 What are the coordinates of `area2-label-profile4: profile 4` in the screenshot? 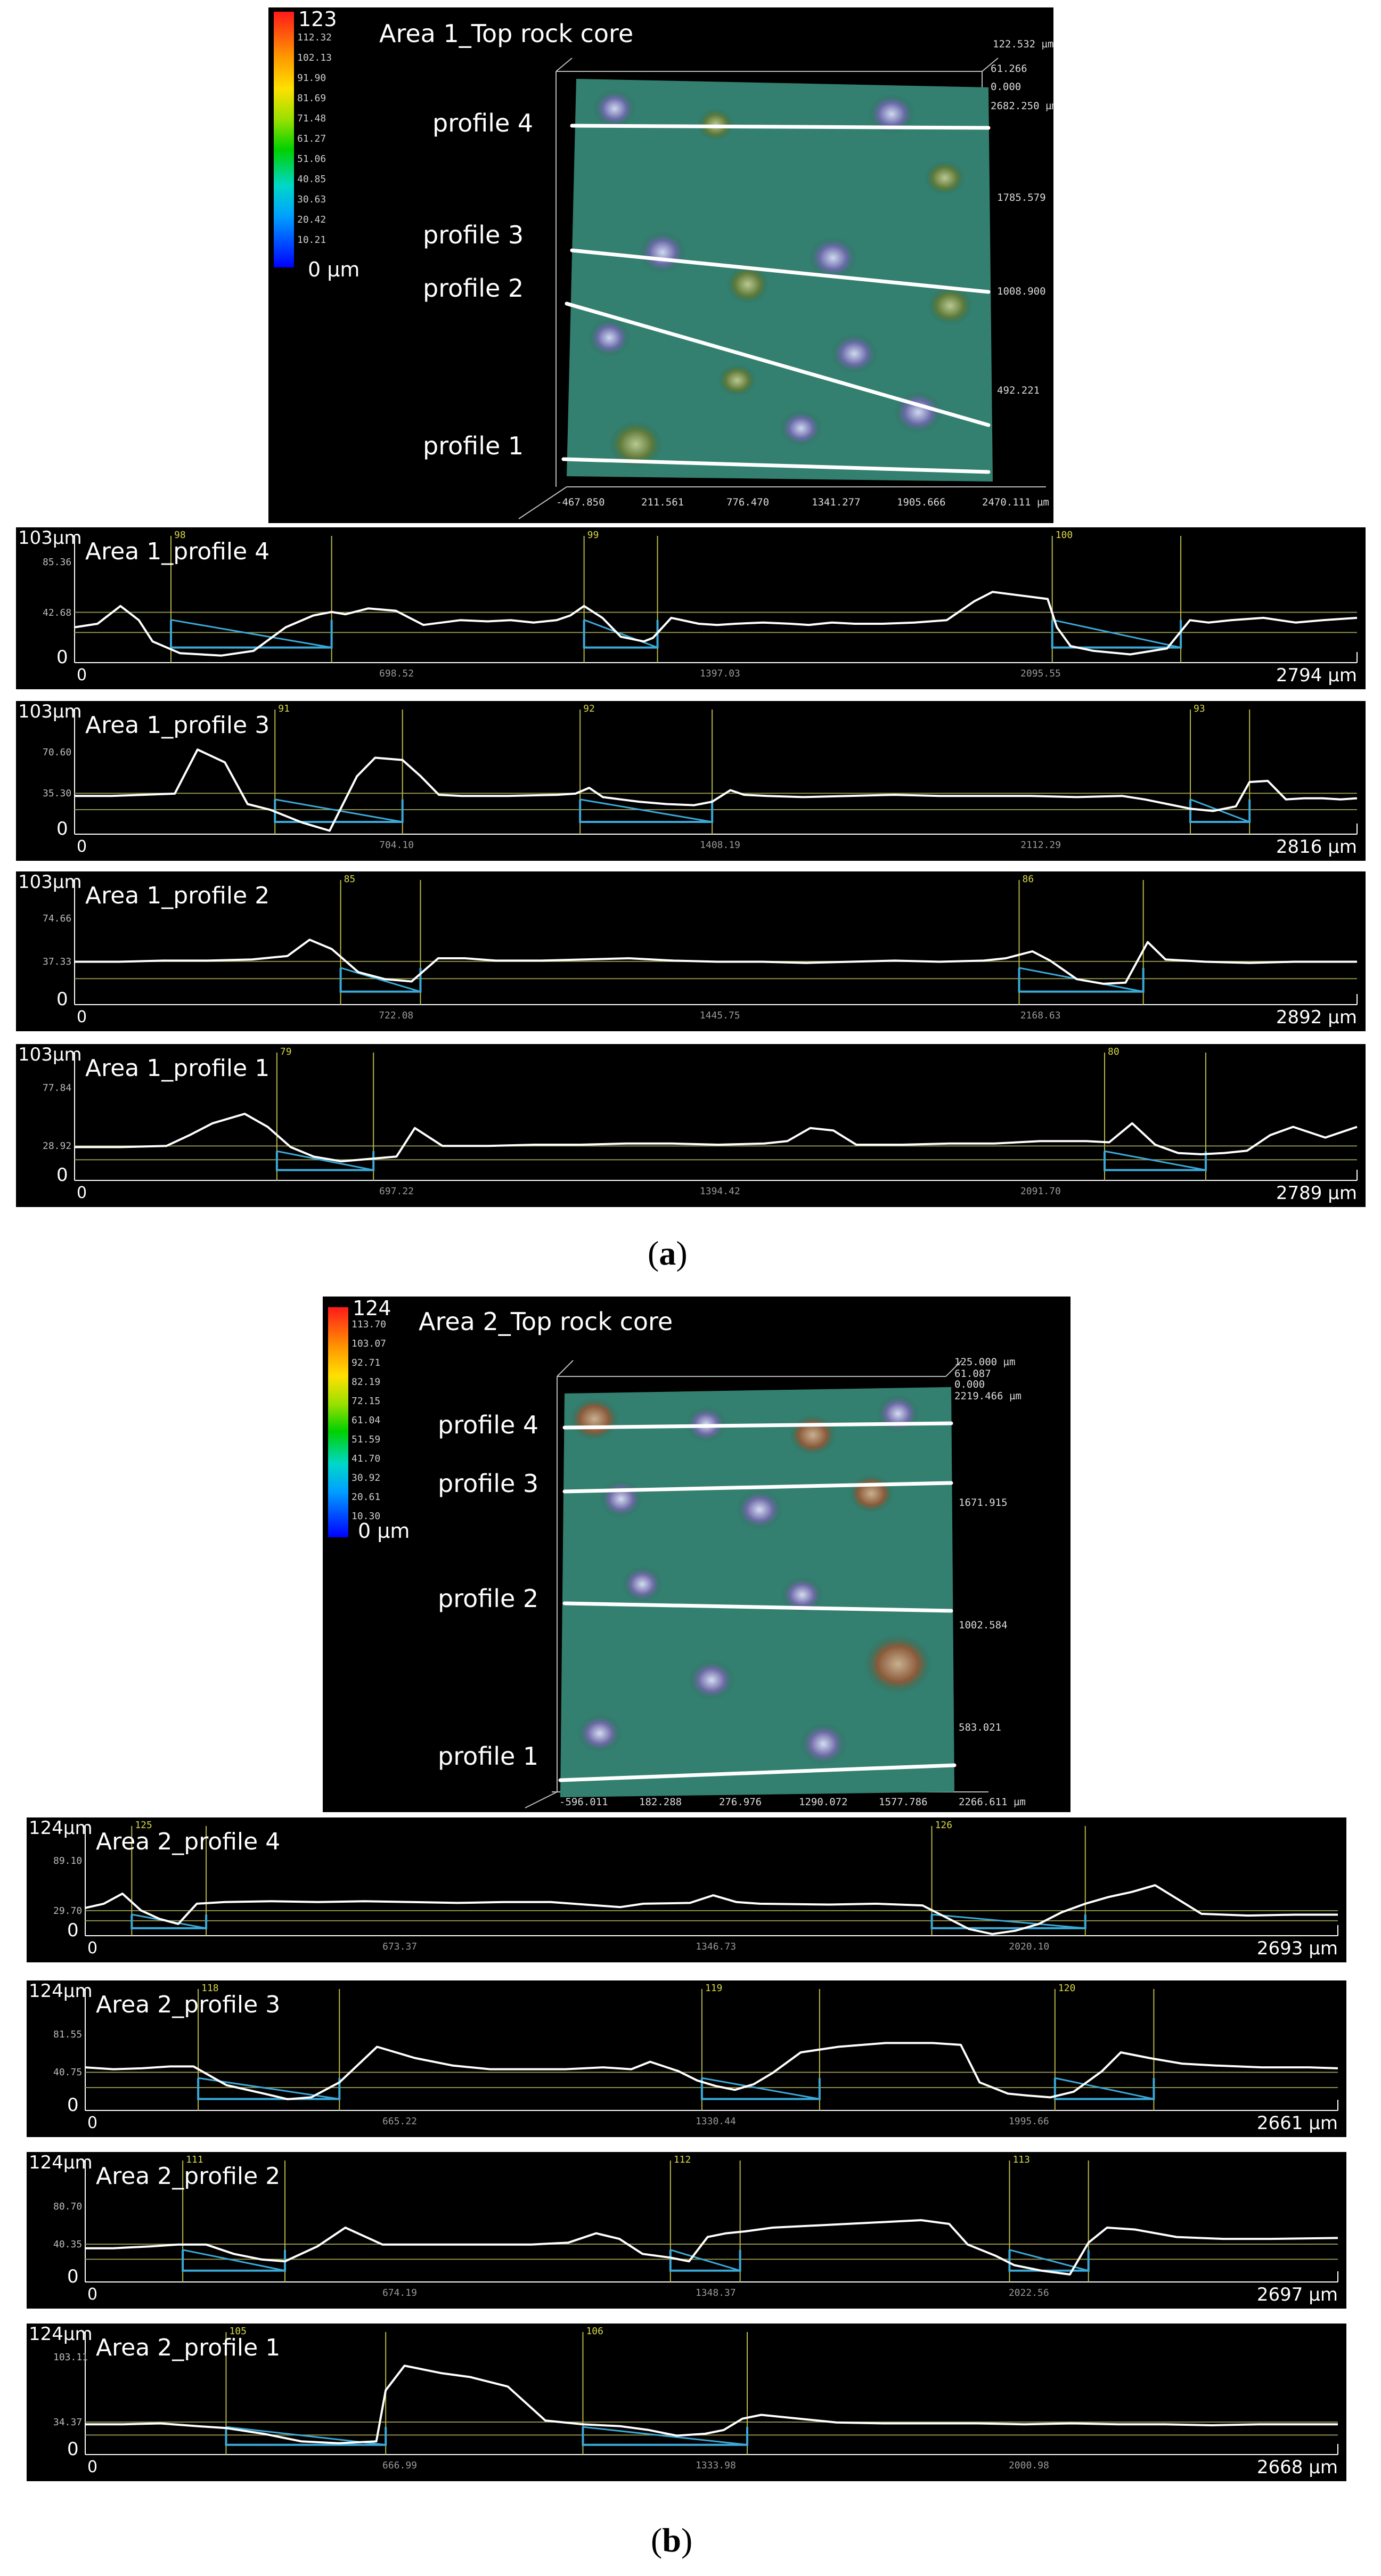 It's located at (488, 1425).